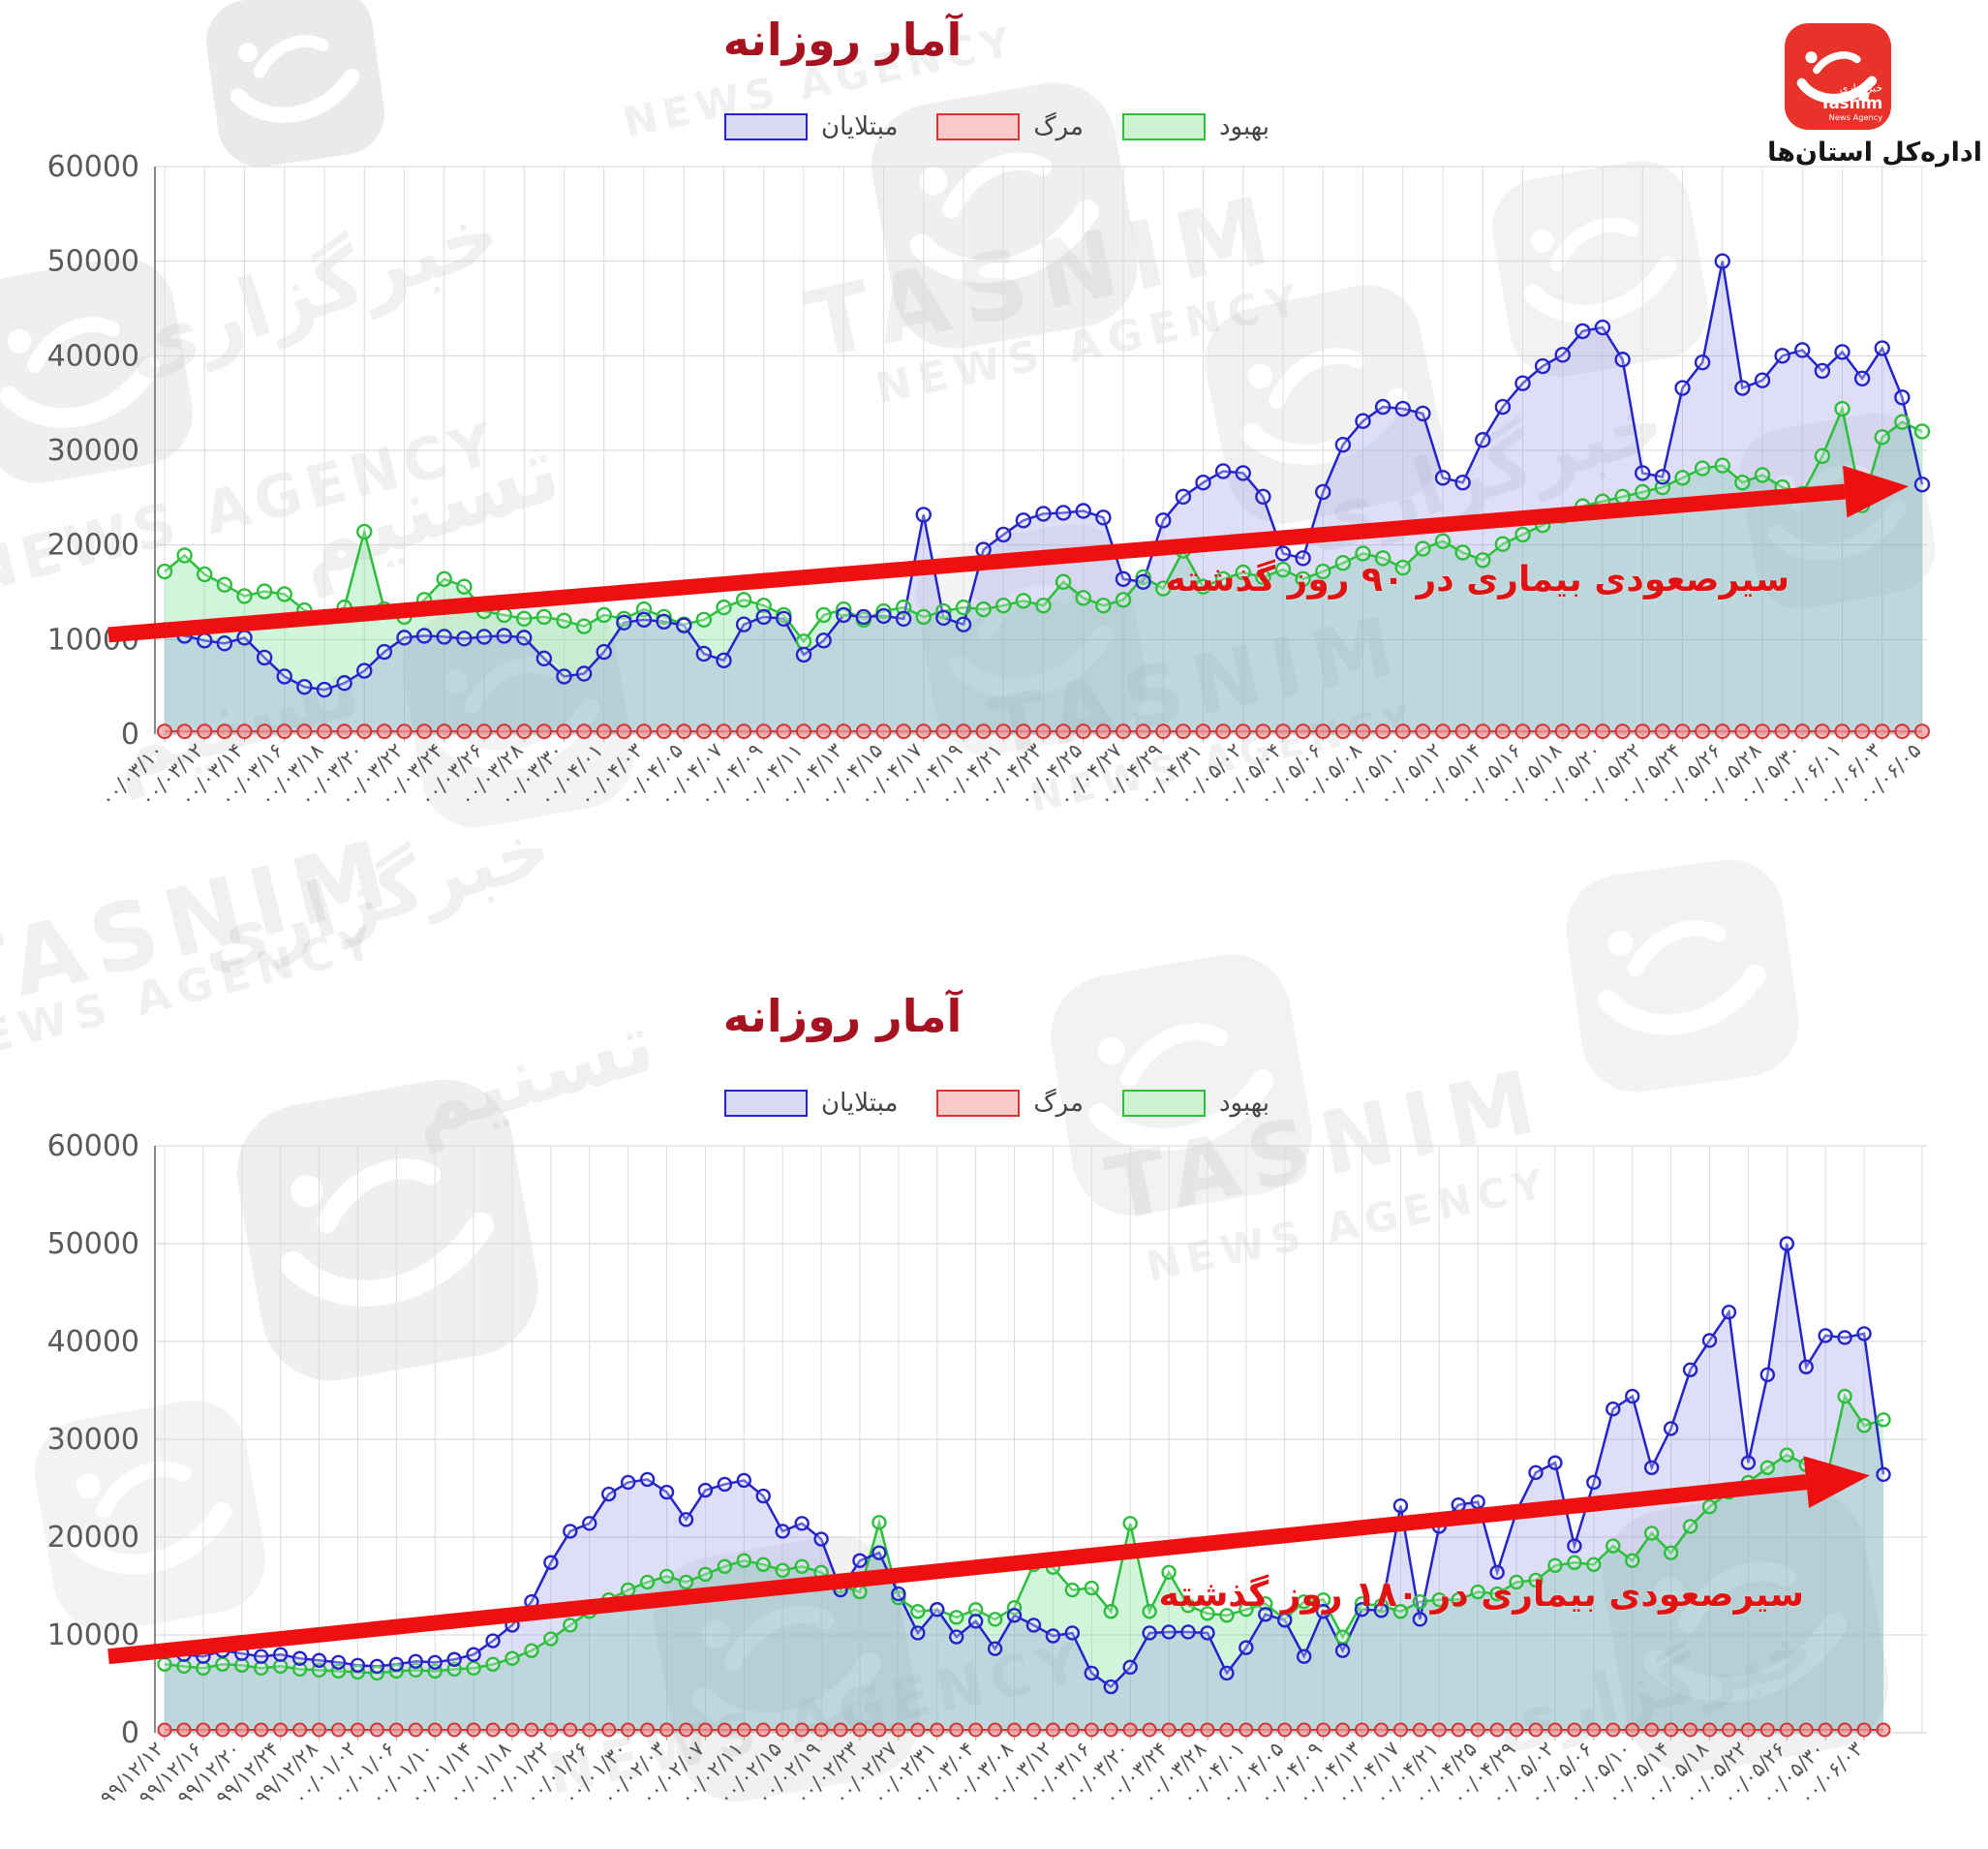 Image resolution: width=1988 pixels, height=1849 pixels. What do you see at coordinates (1861, 87) in the screenshot?
I see `svg-text: خبرگزاری` at bounding box center [1861, 87].